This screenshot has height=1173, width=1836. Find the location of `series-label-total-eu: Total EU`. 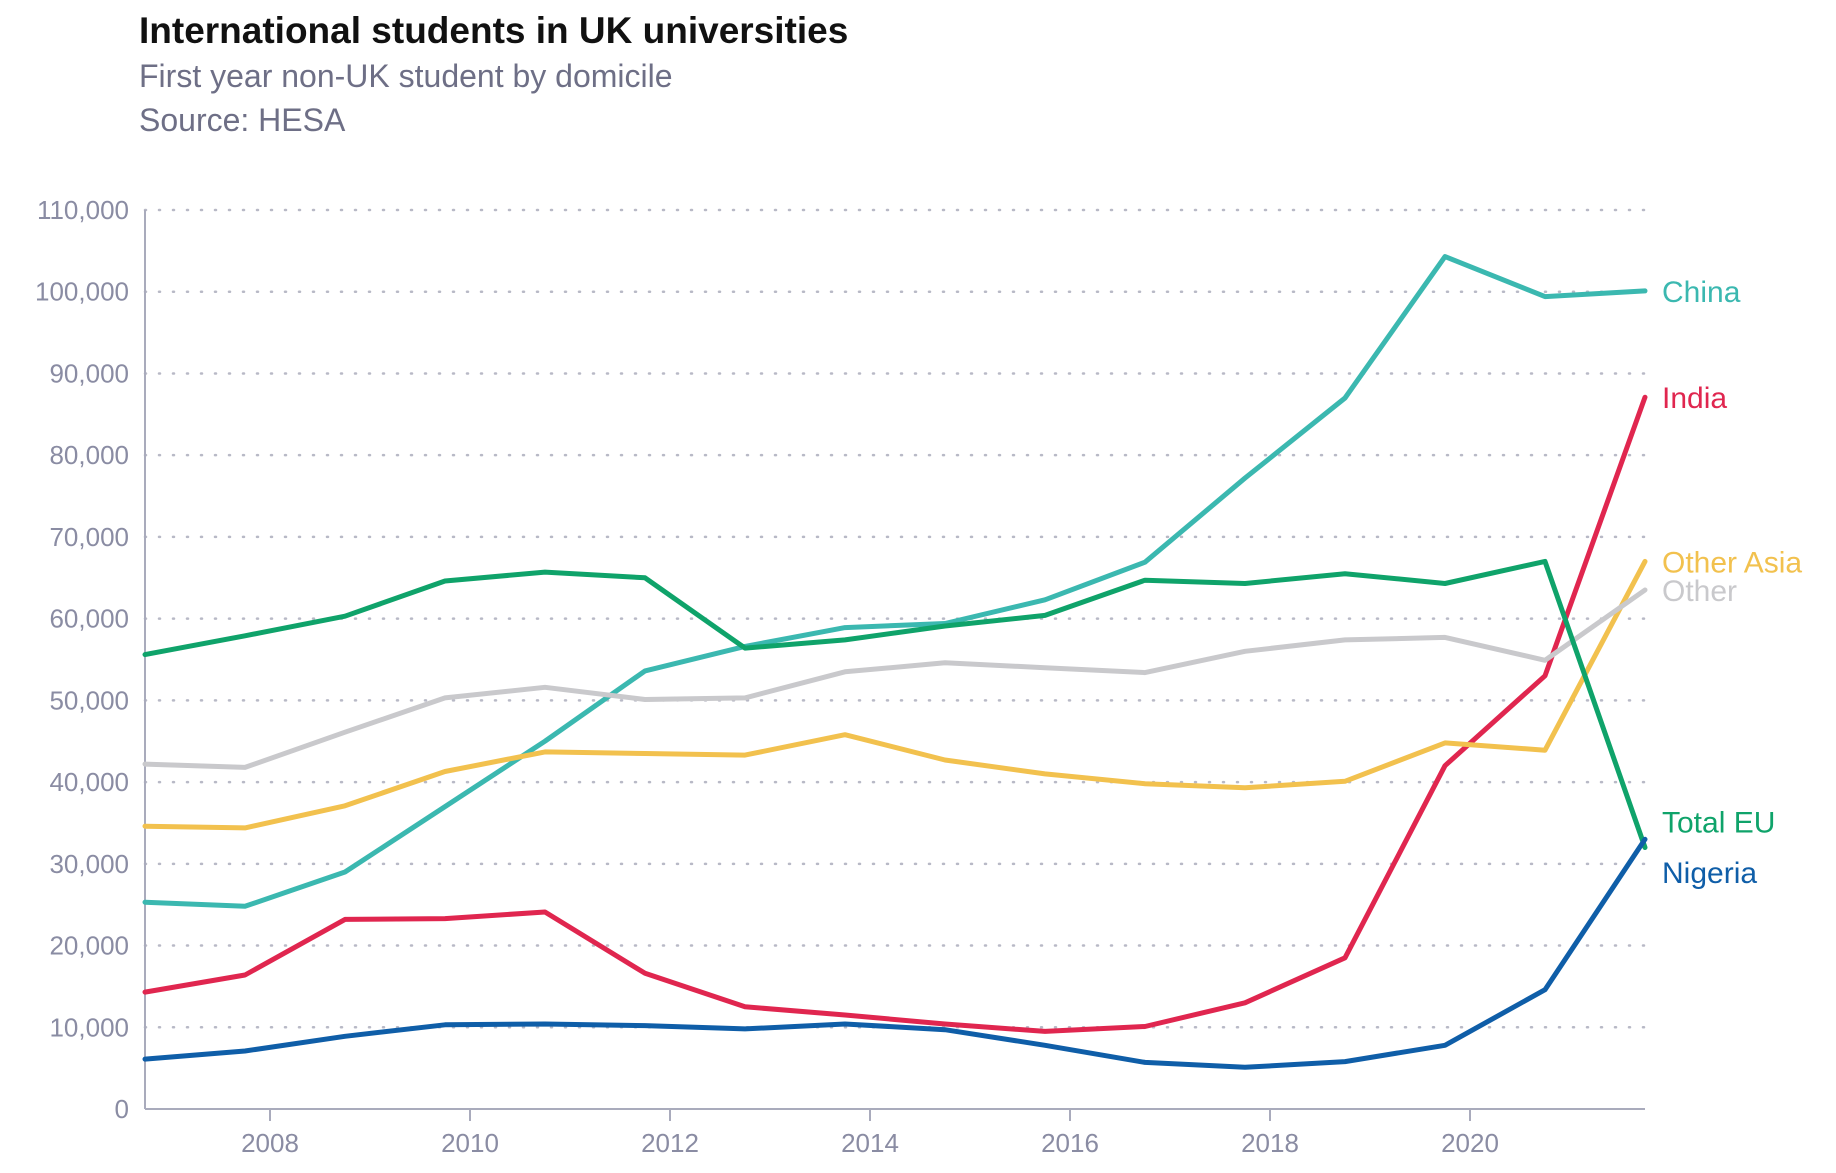

series-label-total-eu: Total EU is located at coordinates (1718, 822).